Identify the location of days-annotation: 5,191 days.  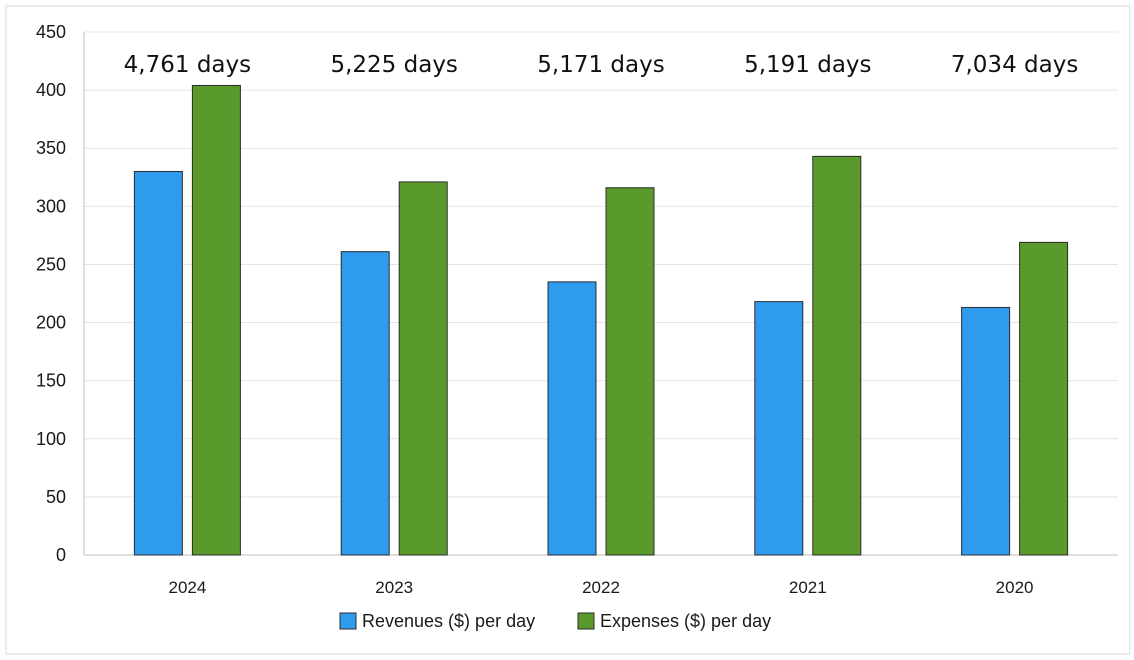
(807, 65).